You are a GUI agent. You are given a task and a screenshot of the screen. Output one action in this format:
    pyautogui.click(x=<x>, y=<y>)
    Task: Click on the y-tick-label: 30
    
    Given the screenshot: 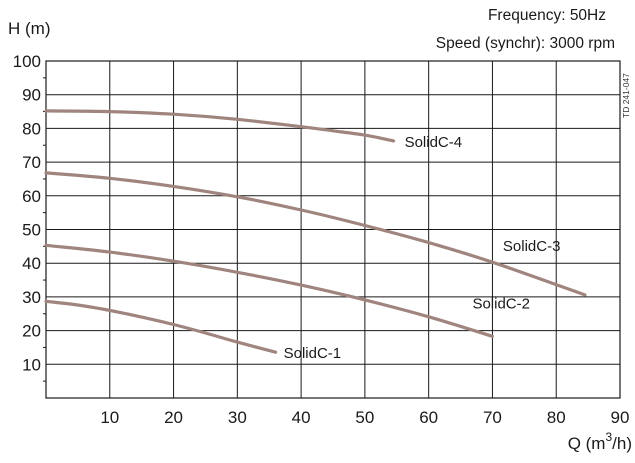 What is the action you would take?
    pyautogui.click(x=31, y=297)
    